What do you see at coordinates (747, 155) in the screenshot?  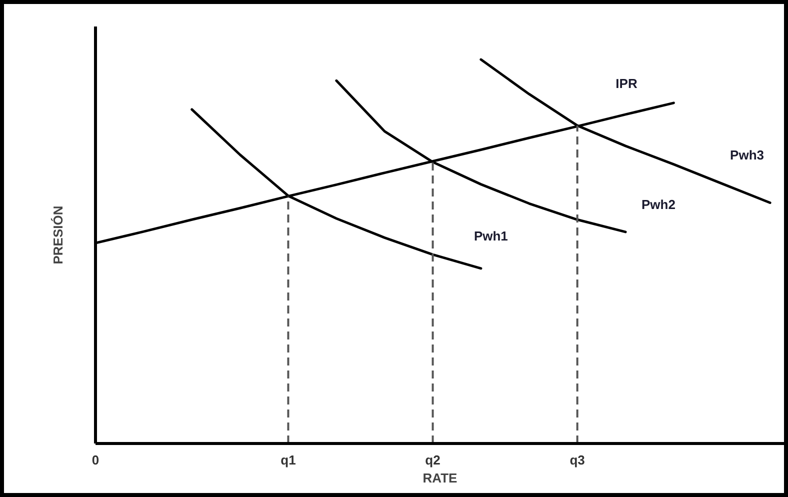 I see `series-label: Pwh3` at bounding box center [747, 155].